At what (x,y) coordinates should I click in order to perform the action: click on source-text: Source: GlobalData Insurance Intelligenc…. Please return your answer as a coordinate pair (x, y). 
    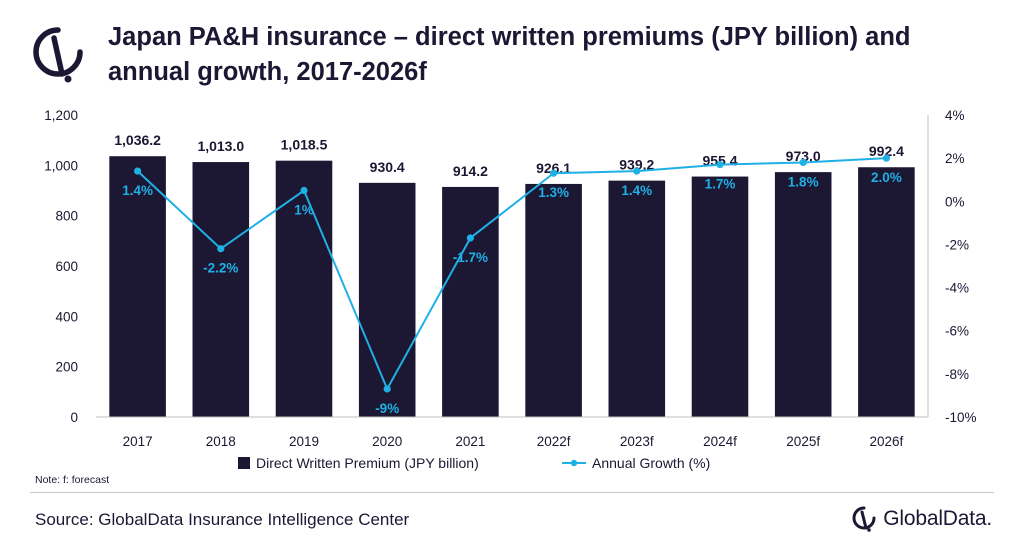
    Looking at the image, I should click on (222, 519).